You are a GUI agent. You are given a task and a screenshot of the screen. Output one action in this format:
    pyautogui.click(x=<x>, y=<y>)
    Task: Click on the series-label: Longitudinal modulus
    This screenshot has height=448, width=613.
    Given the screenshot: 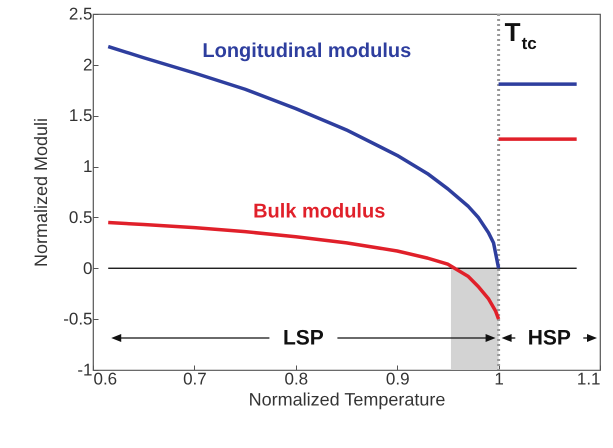 What is the action you would take?
    pyautogui.click(x=307, y=51)
    